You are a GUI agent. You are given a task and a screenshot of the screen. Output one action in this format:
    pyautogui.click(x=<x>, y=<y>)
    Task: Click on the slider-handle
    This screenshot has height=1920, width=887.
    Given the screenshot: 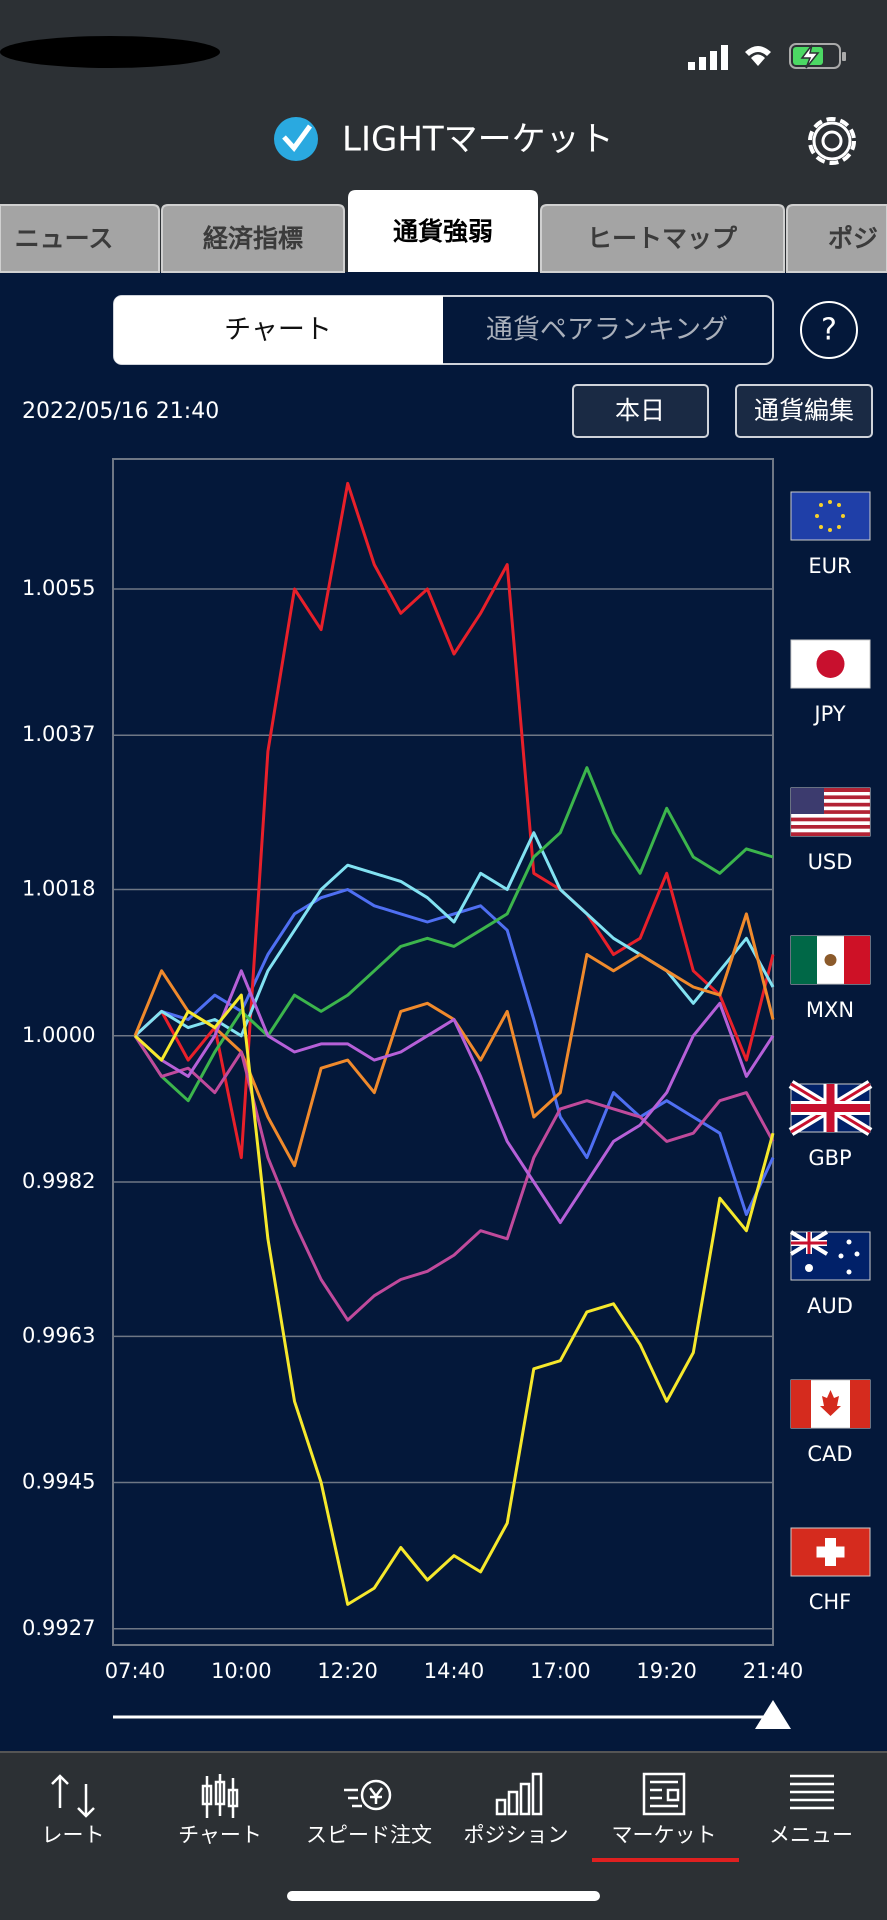 What is the action you would take?
    pyautogui.click(x=773, y=1714)
    